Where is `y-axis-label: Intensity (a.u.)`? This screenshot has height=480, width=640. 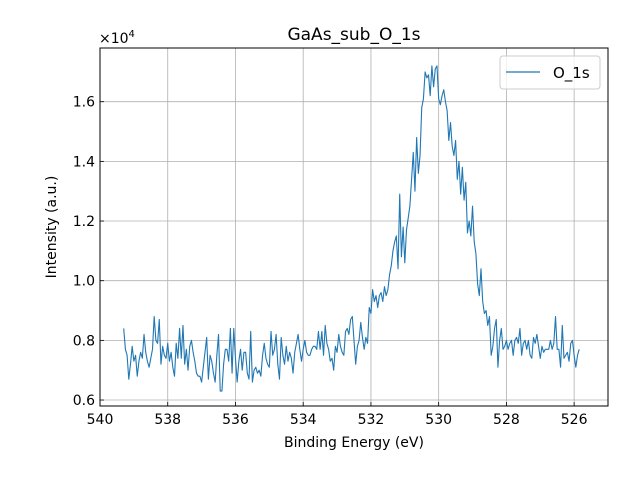 y-axis-label: Intensity (a.u.) is located at coordinates (52, 227).